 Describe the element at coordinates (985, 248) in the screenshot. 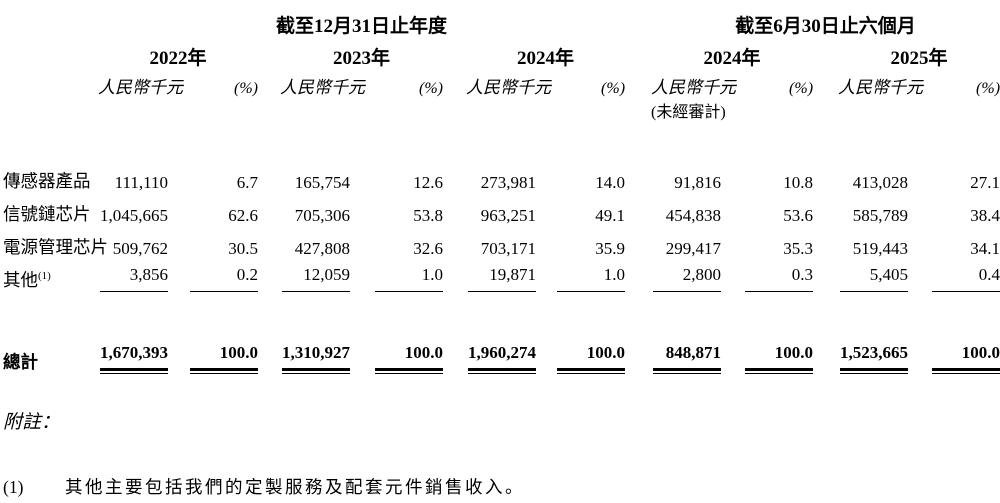

I see `percent-value: 34.1` at that location.